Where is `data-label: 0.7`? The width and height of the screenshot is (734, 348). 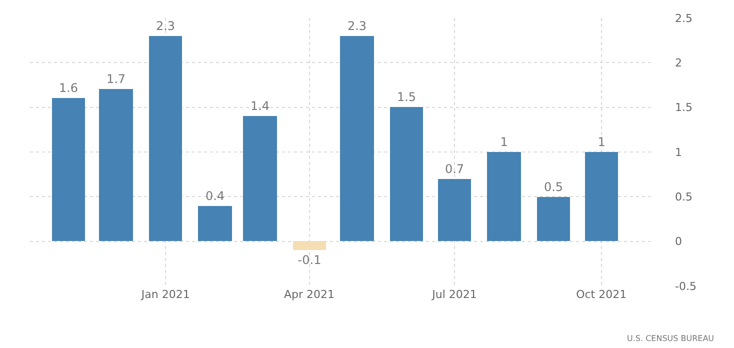
data-label: 0.7 is located at coordinates (454, 169).